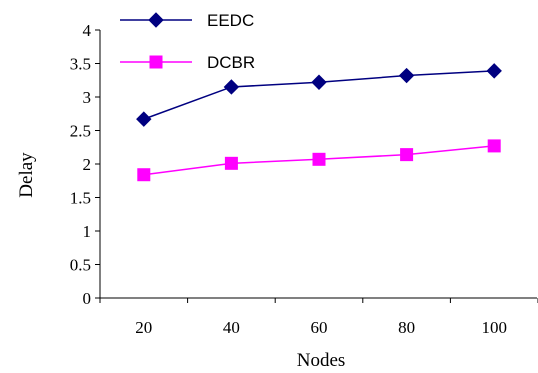  Describe the element at coordinates (80, 64) in the screenshot. I see `y-tick-label: 3.5` at that location.